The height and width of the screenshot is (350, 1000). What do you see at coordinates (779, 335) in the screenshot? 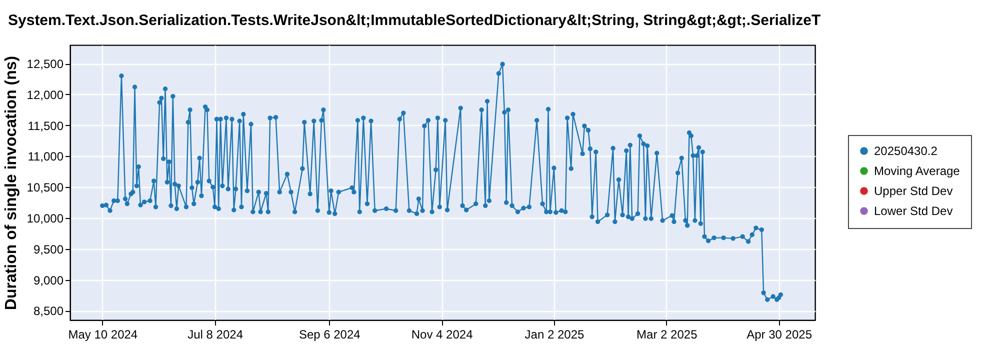
I see `x-tick-label: Apr 30 2025` at bounding box center [779, 335].